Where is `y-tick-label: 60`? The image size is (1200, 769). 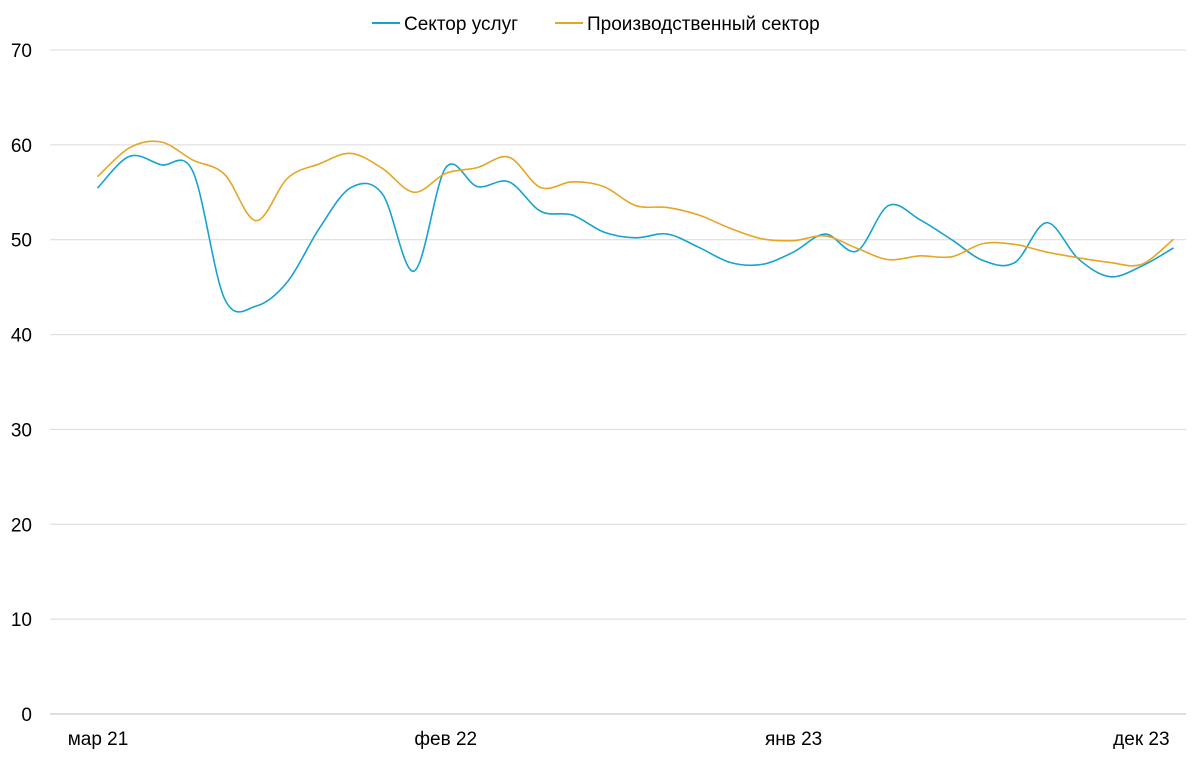 y-tick-label: 60 is located at coordinates (21, 146).